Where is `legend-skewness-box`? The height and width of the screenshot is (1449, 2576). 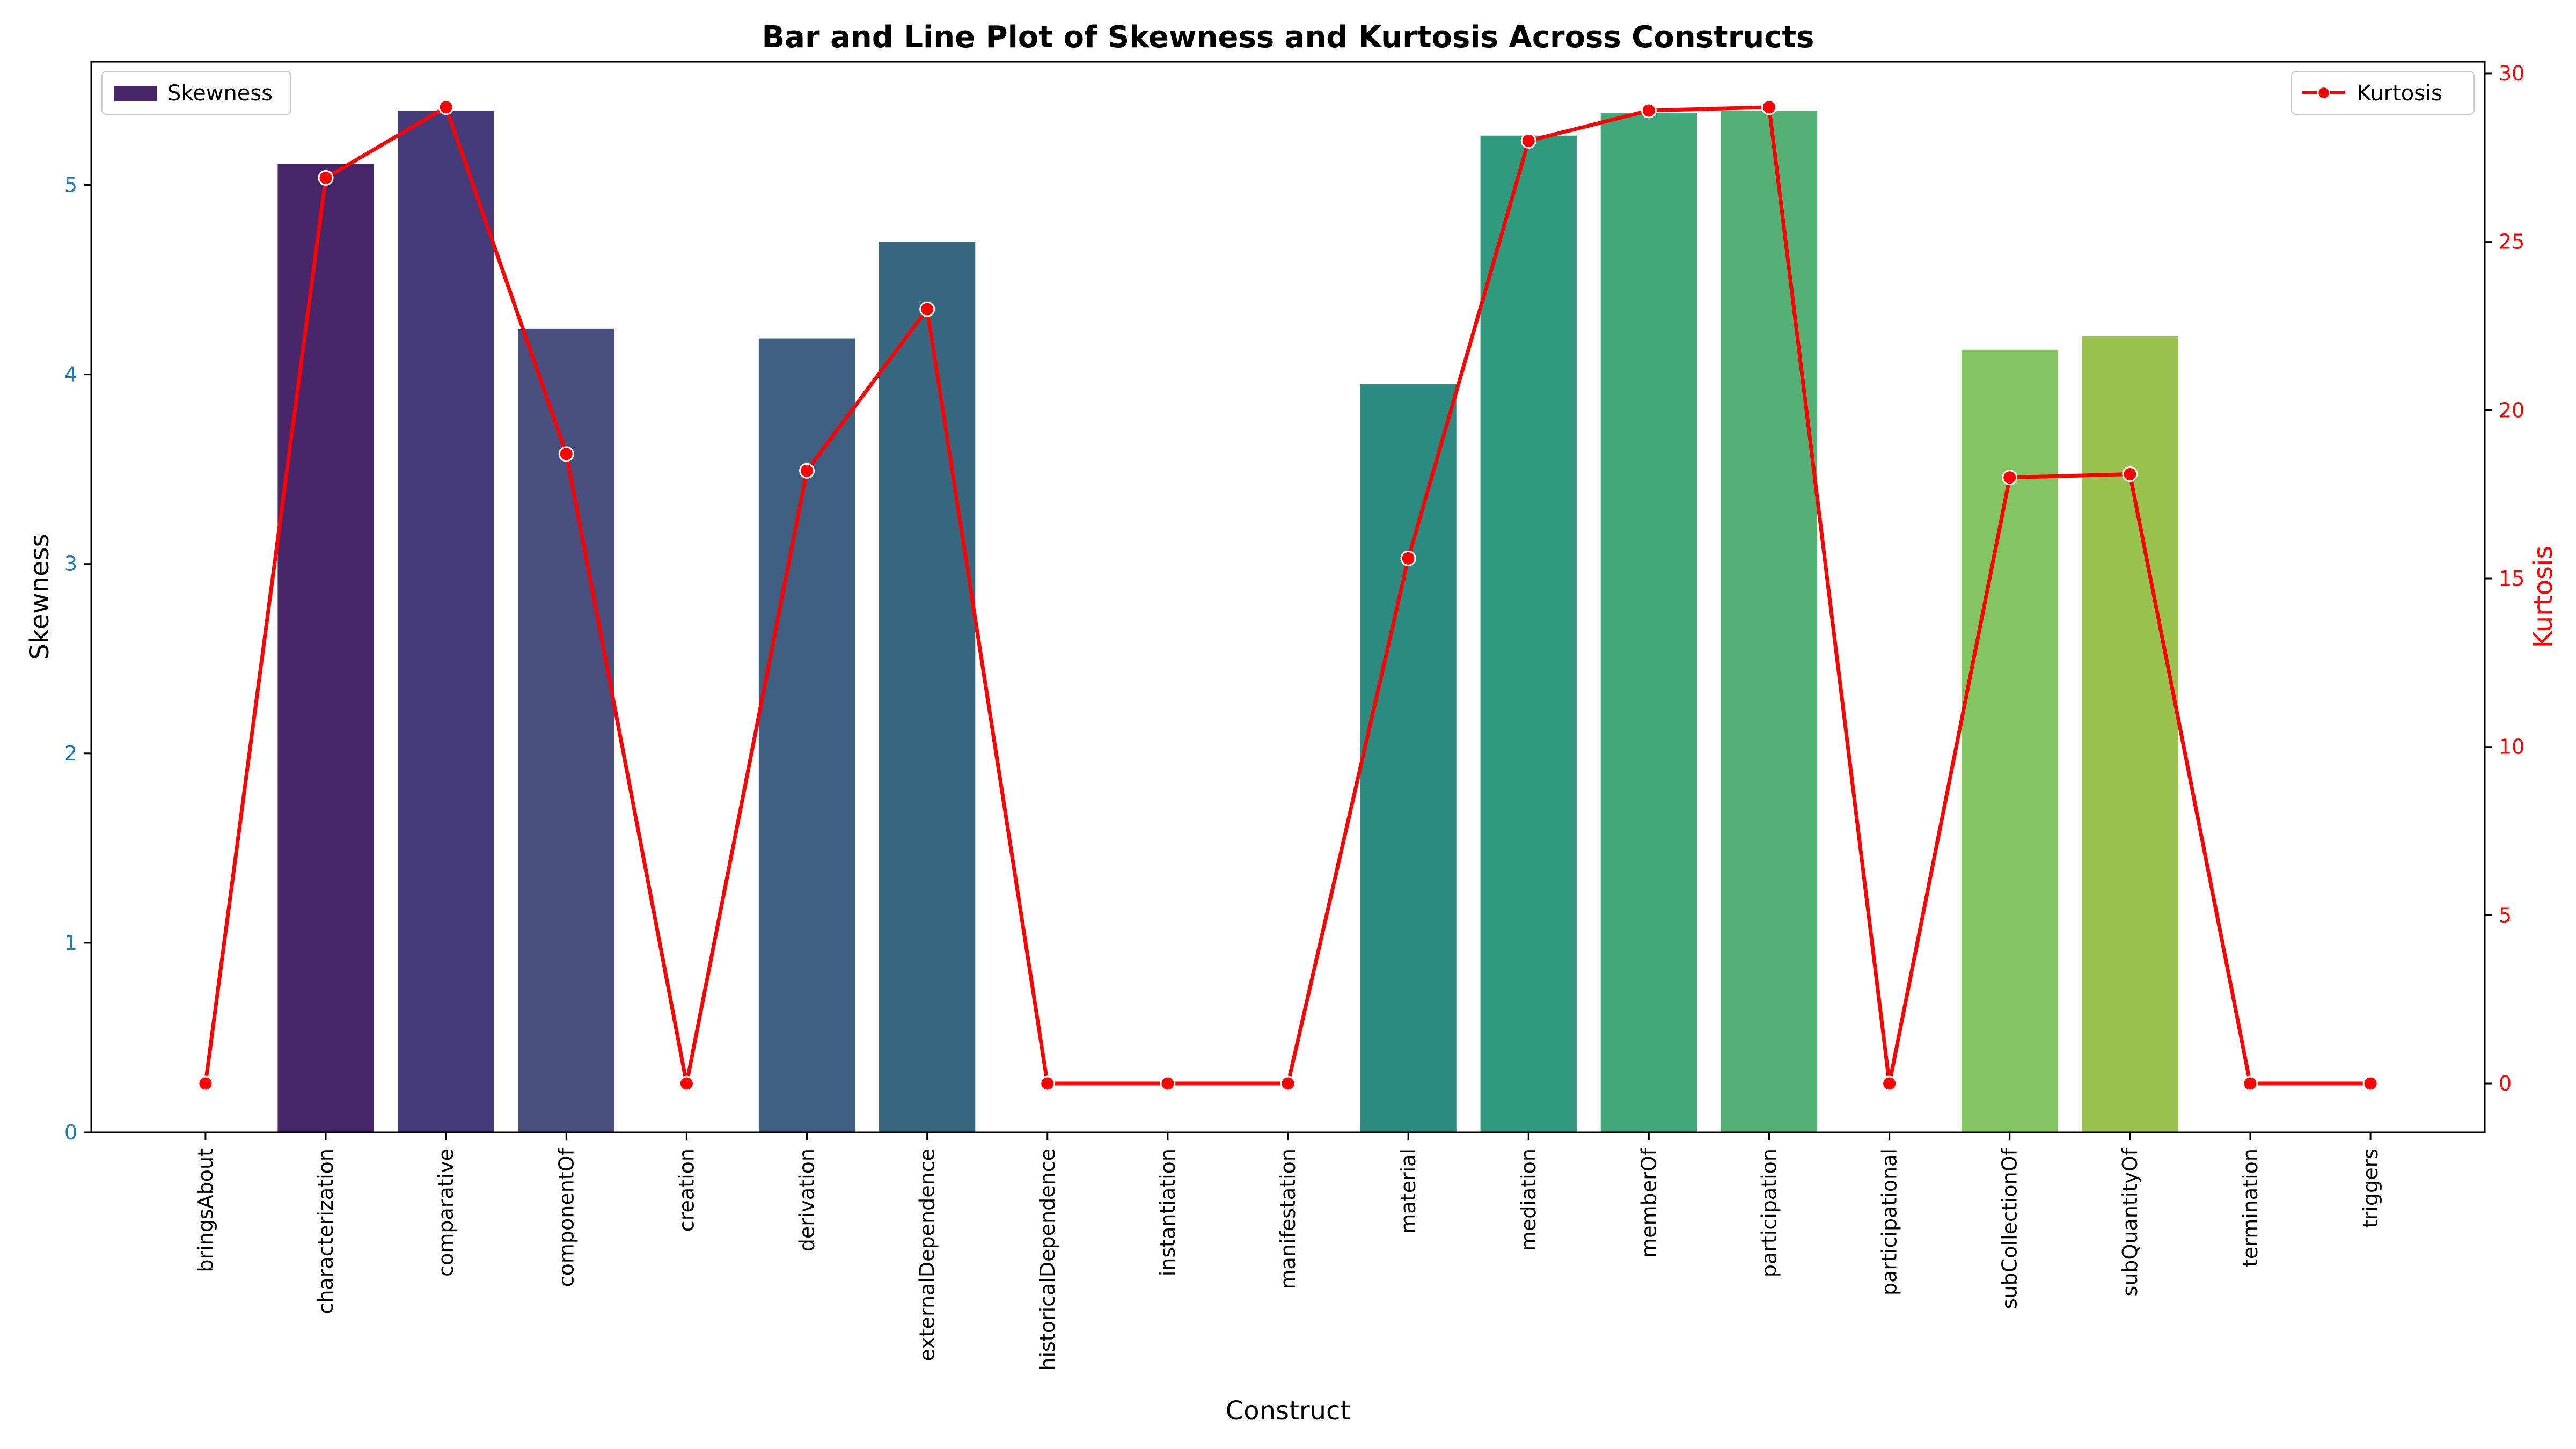
legend-skewness-box is located at coordinates (196, 93).